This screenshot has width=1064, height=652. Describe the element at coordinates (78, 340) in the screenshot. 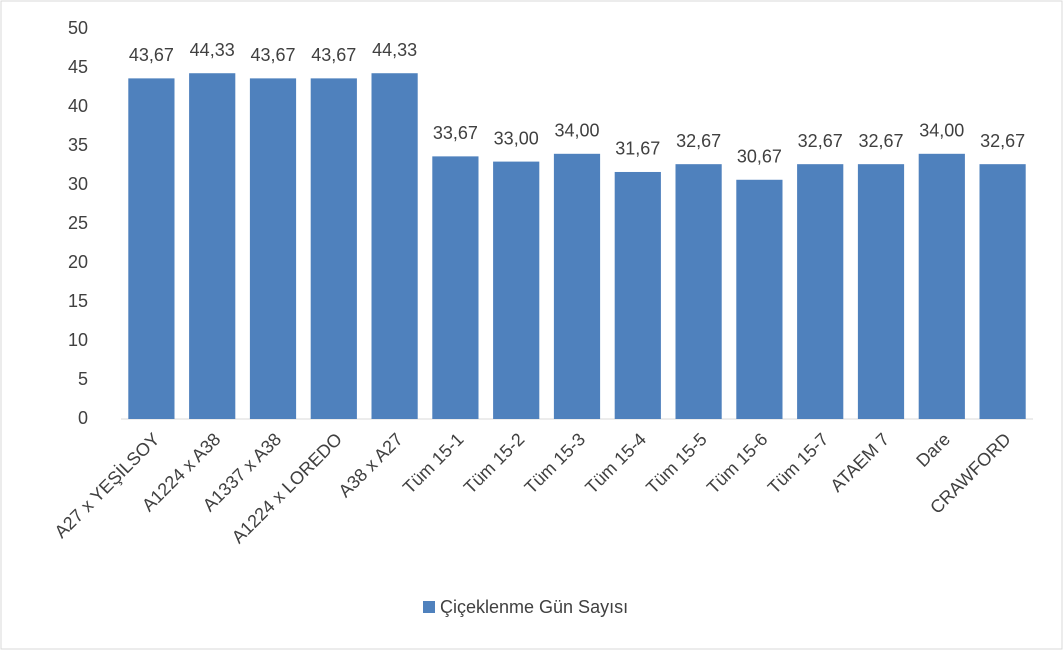

I see `y-tick-label: 10` at that location.